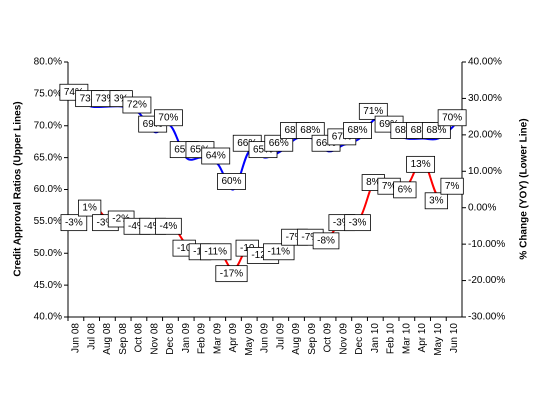 The height and width of the screenshot is (415, 540). Describe the element at coordinates (326, 143) in the screenshot. I see `data-label: 66%` at that location.